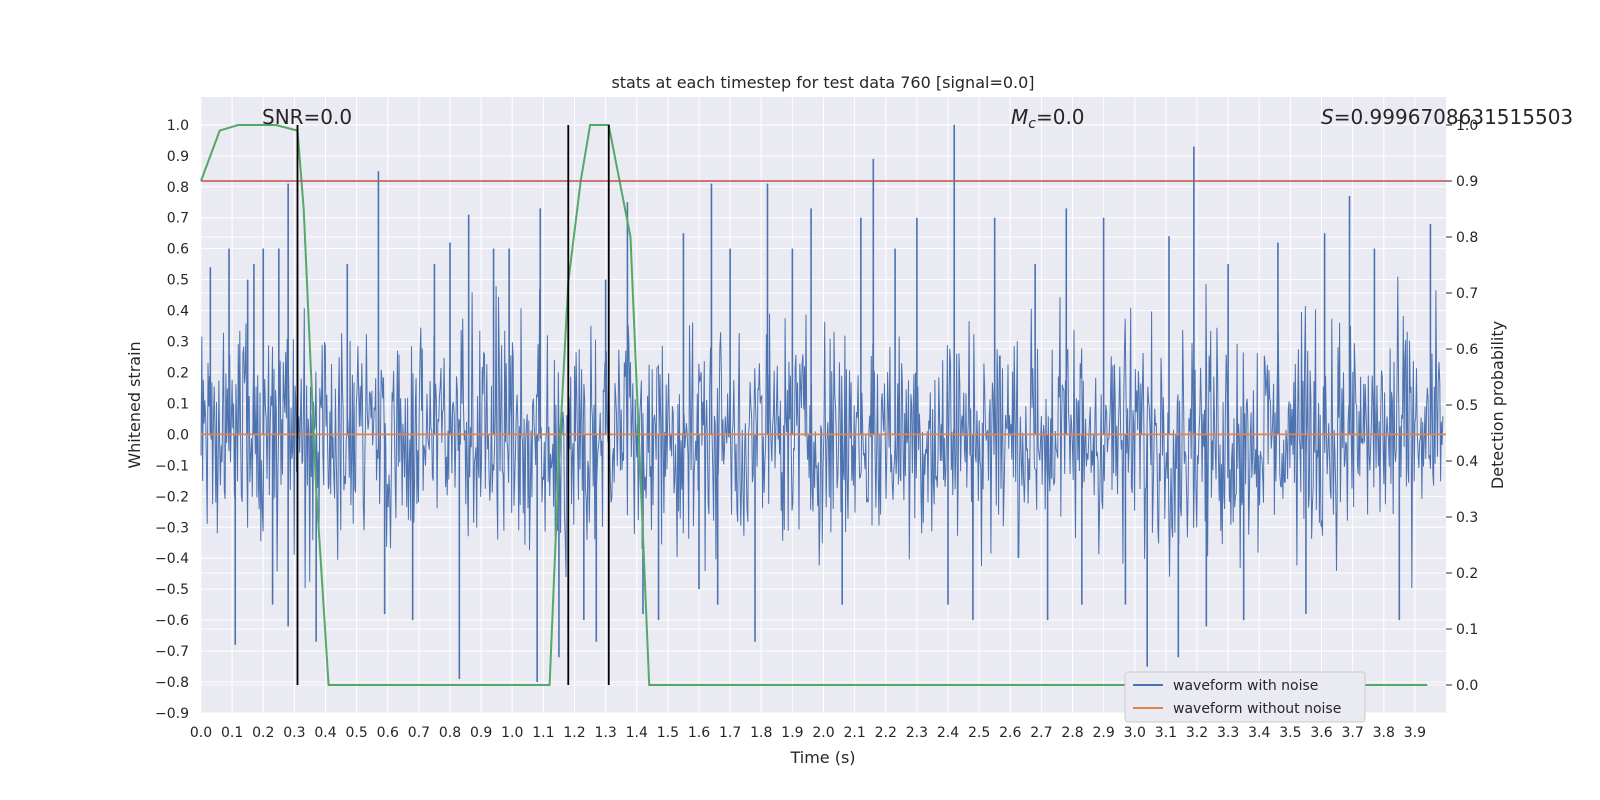 The height and width of the screenshot is (800, 1600). What do you see at coordinates (172, 652) in the screenshot?
I see `y-tick-label: −0.7` at bounding box center [172, 652].